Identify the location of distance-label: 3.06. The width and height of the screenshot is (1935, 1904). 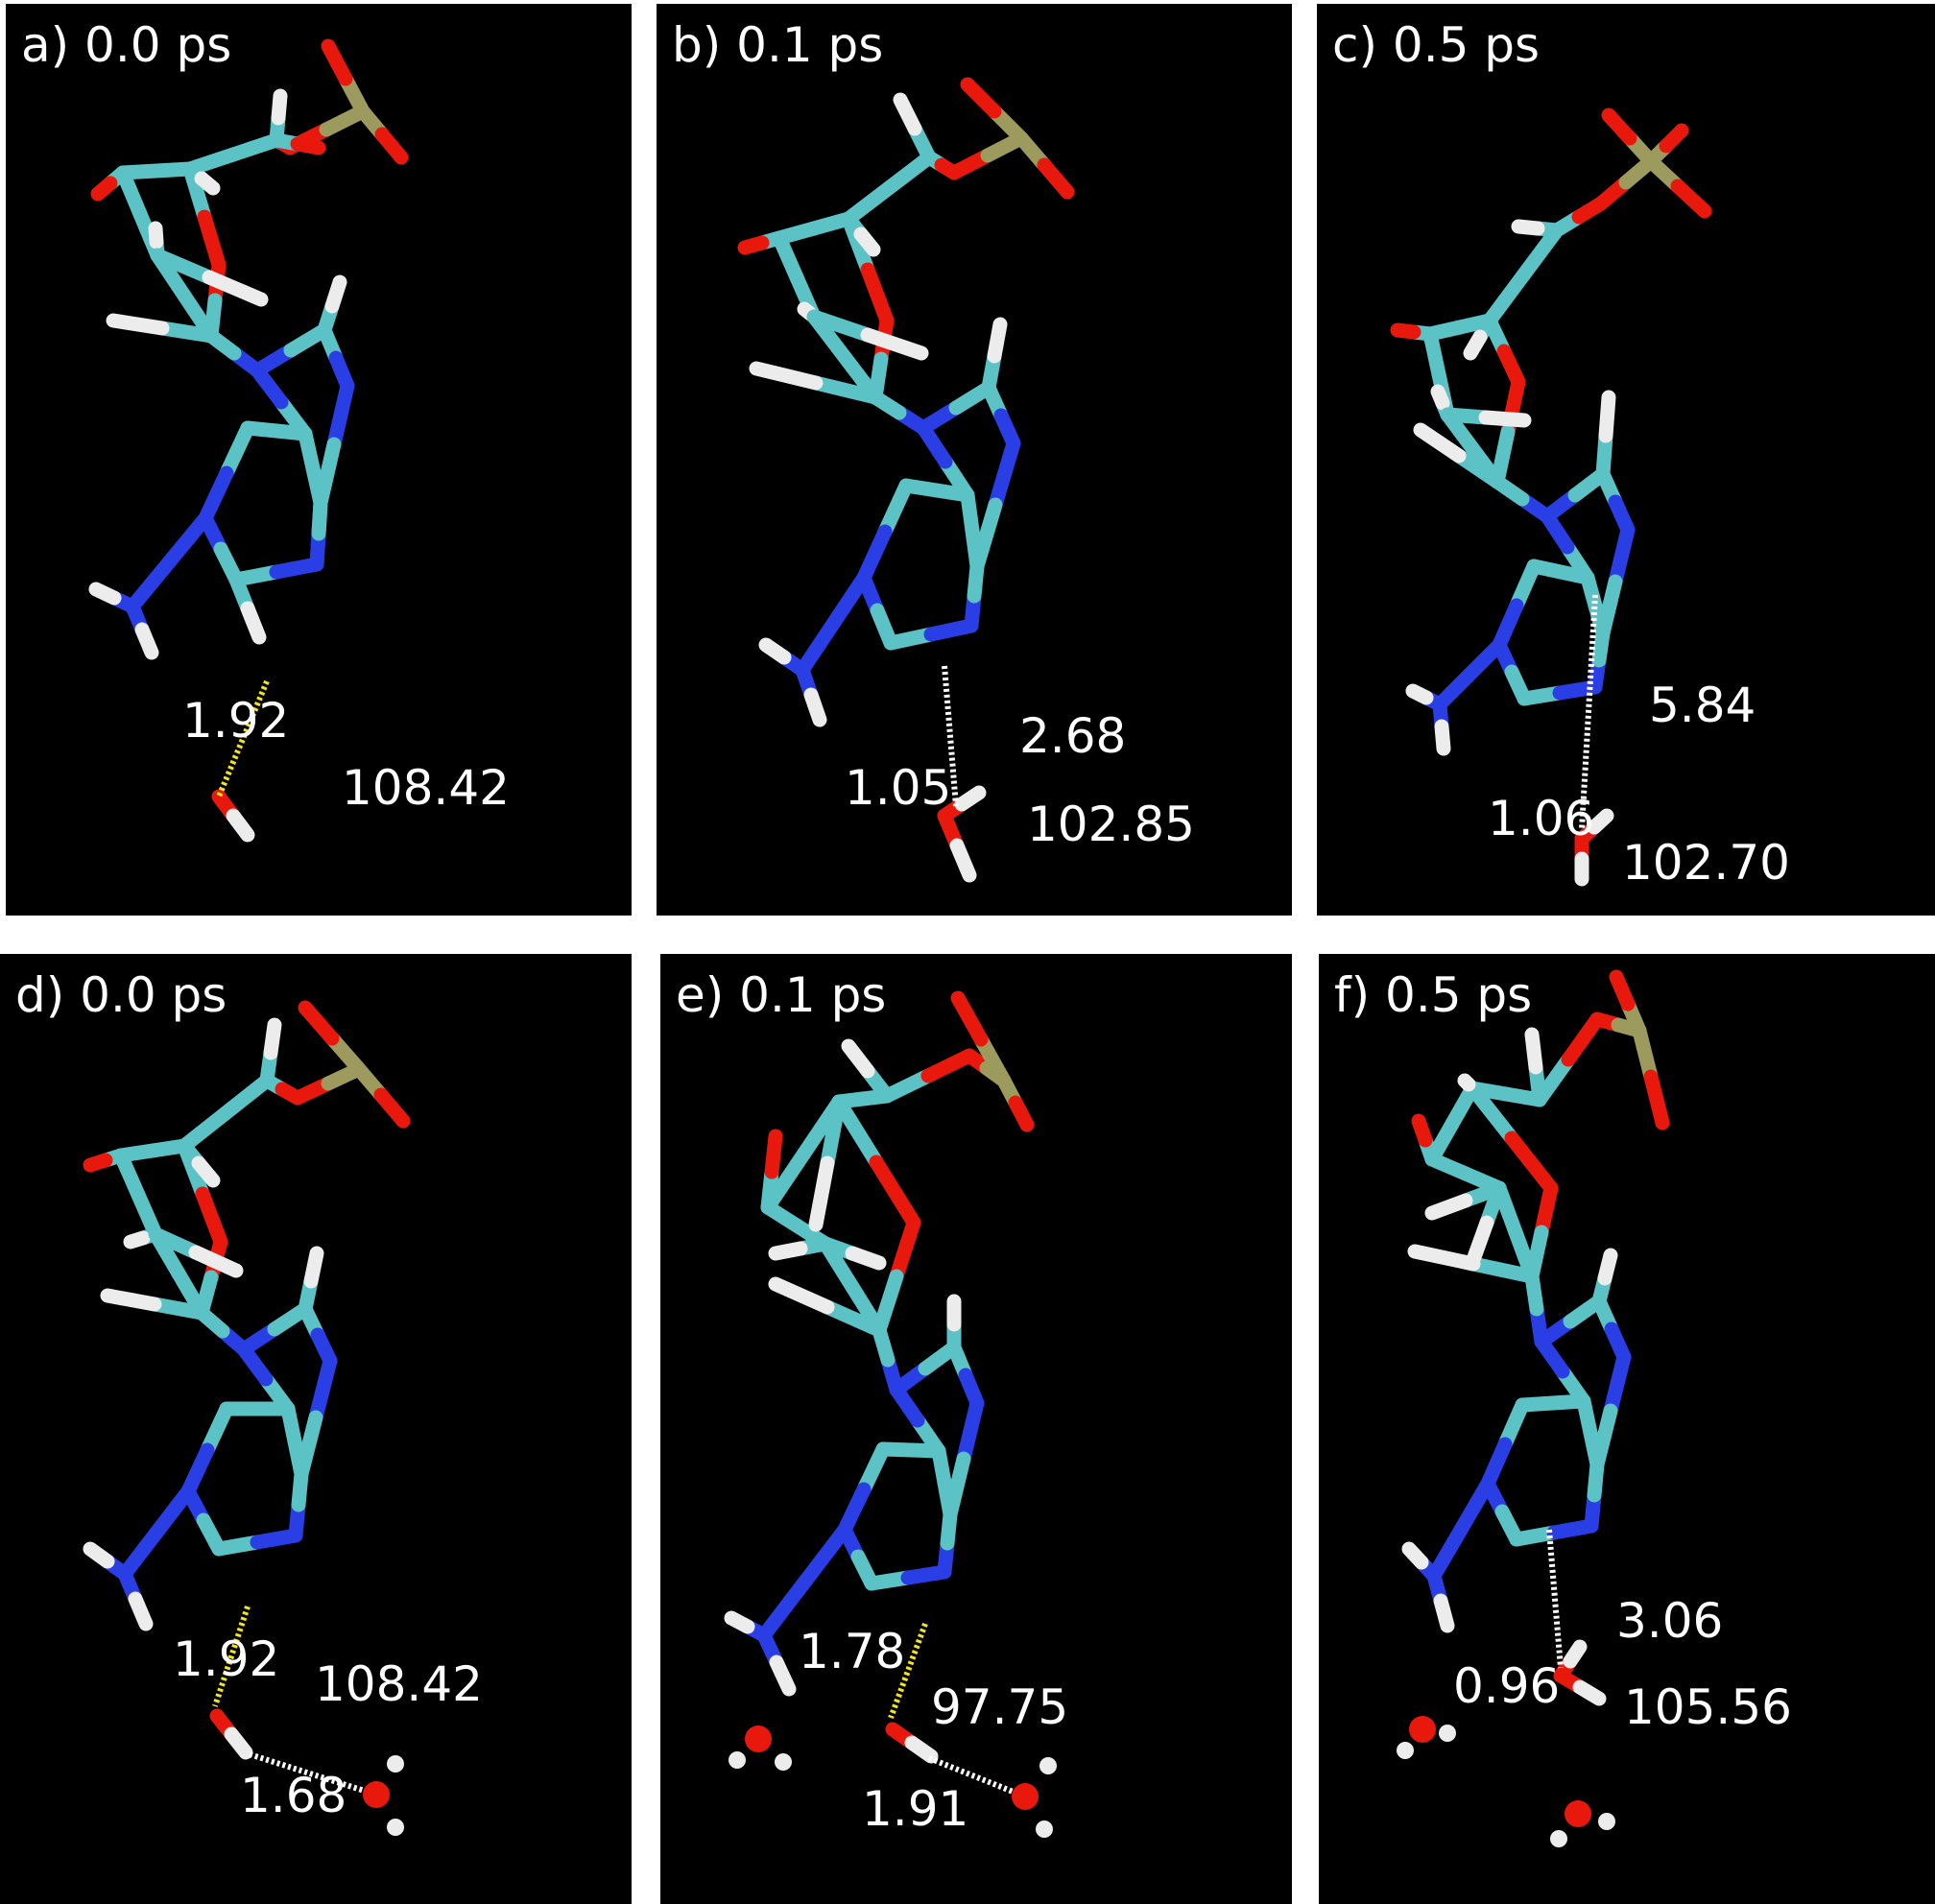
(1670, 1621).